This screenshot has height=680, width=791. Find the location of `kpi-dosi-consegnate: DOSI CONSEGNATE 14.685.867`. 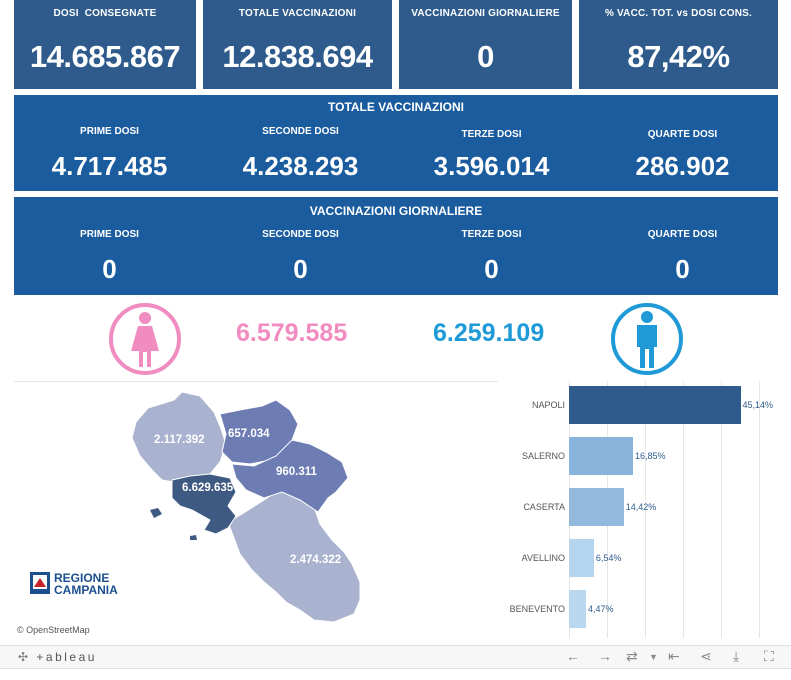

kpi-dosi-consegnate: DOSI CONSEGNATE 14.685.867 is located at coordinates (105, 44).